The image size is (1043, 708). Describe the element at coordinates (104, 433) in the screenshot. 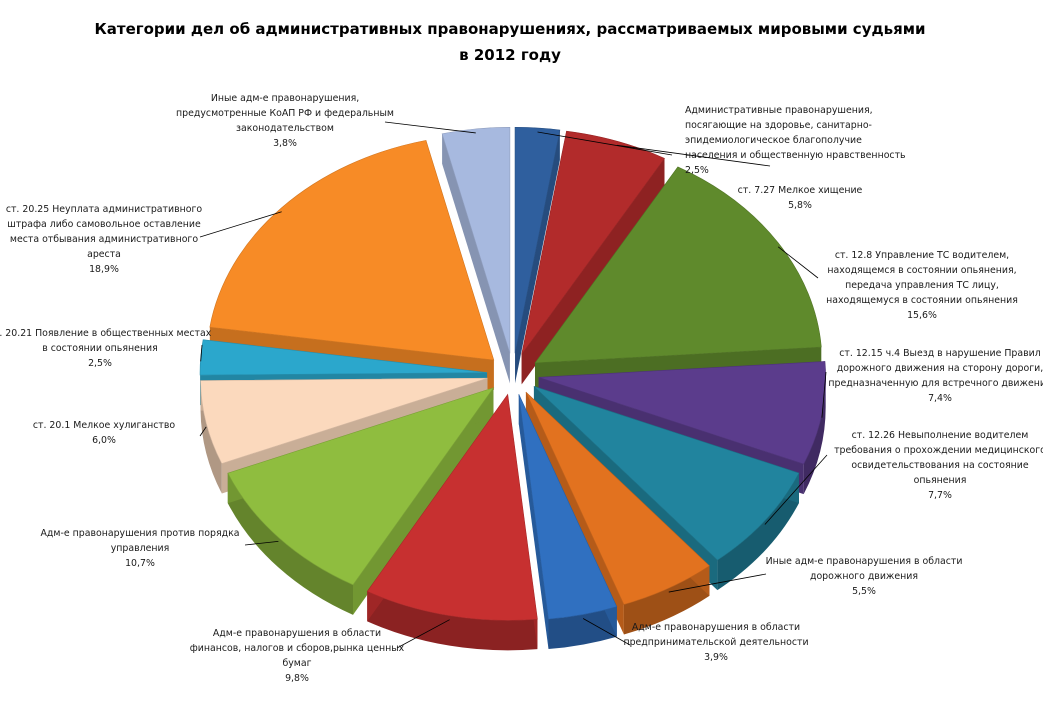

I see `slice-label-9: ст. 20.1 Мелкое хулиганство 6,0%` at that location.